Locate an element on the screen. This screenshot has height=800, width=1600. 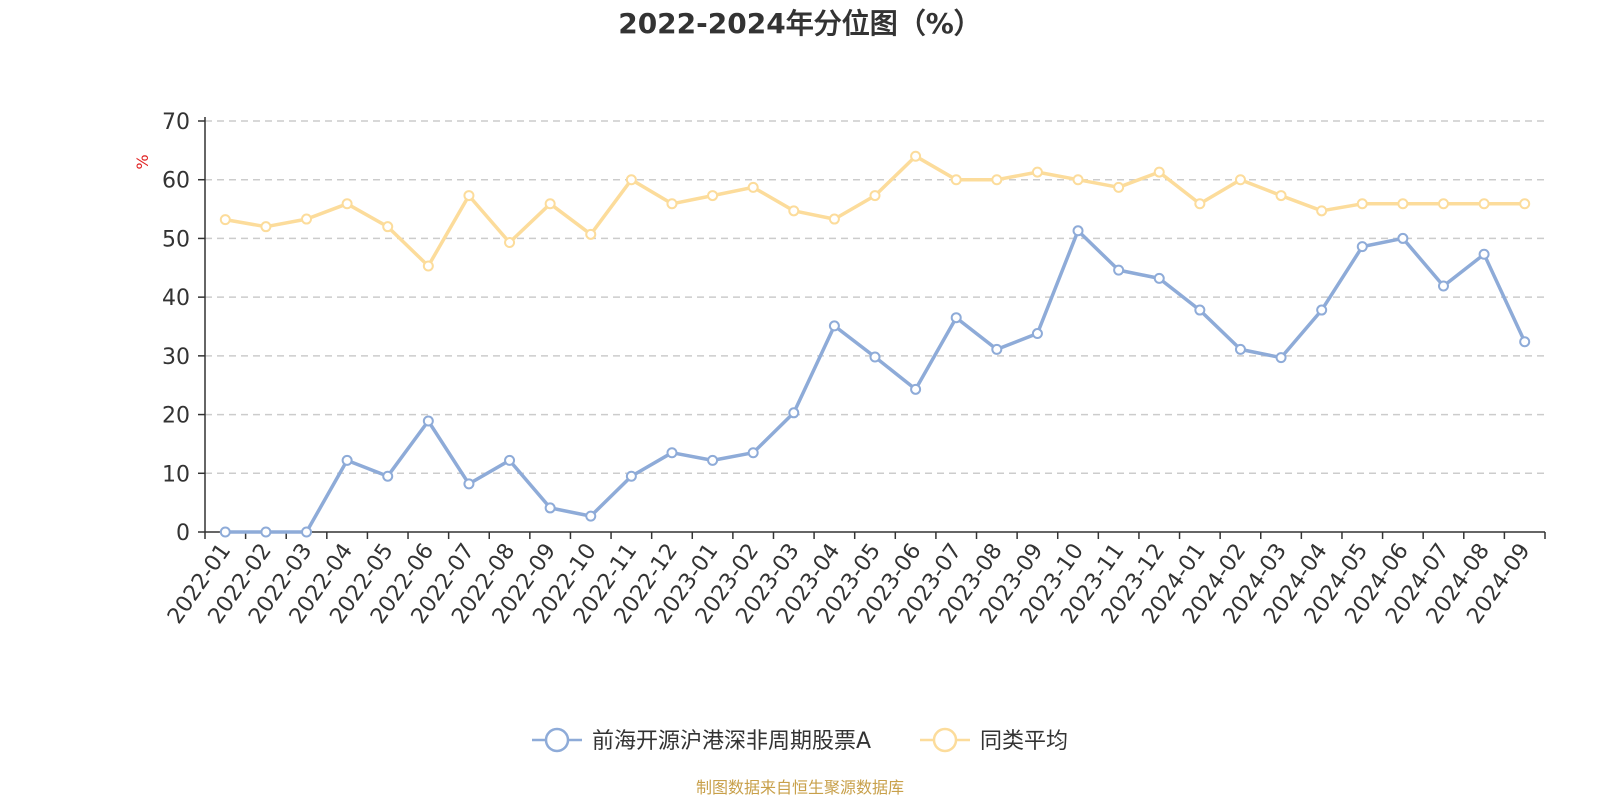
series-同类平均 is located at coordinates (875, 211).